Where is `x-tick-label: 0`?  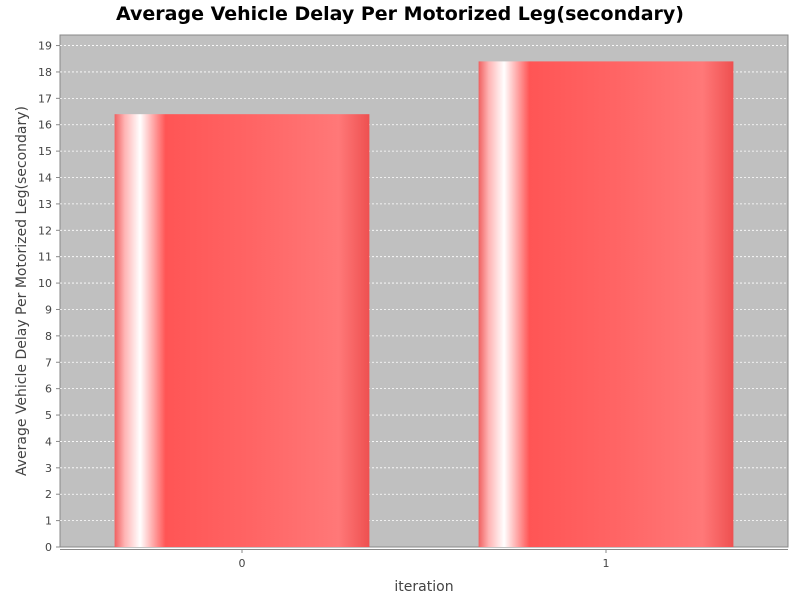 x-tick-label: 0 is located at coordinates (242, 563).